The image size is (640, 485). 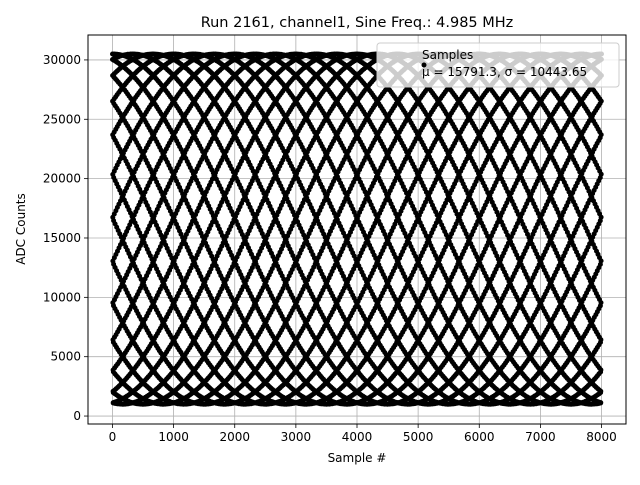 What do you see at coordinates (601, 437) in the screenshot?
I see `x-tick-label: 8000` at bounding box center [601, 437].